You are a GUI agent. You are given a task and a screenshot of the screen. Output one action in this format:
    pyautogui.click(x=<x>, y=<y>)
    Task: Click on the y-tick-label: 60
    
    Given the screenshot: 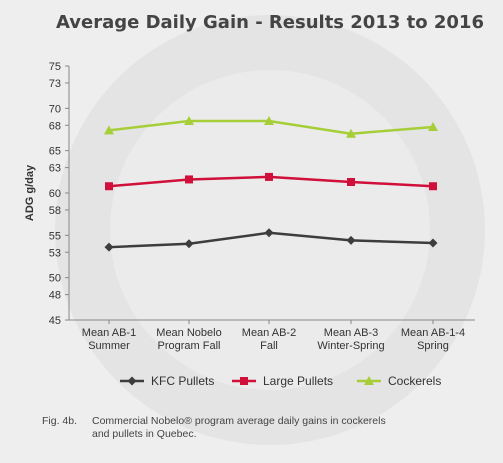 What is the action you would take?
    pyautogui.click(x=55, y=194)
    